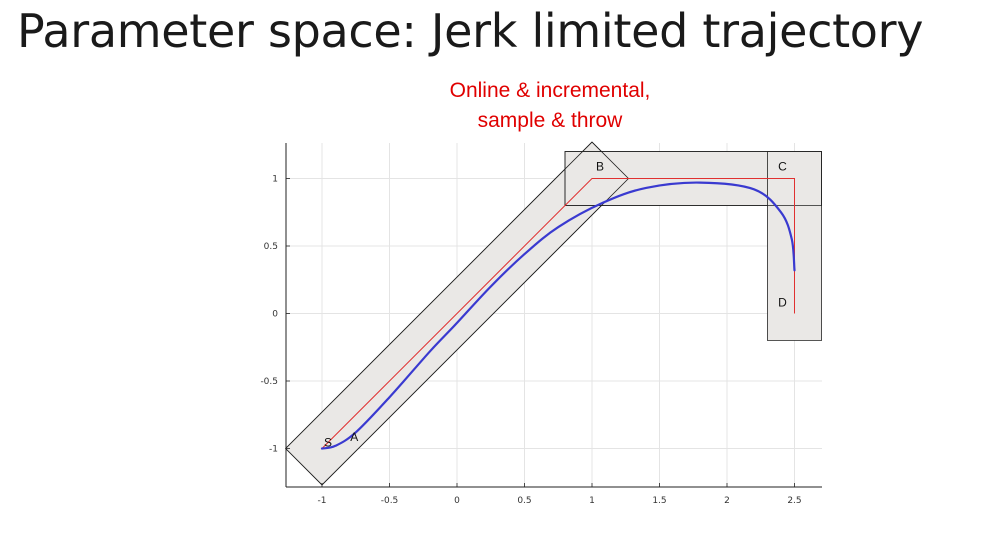 The height and width of the screenshot is (546, 987). I want to click on point-label-d: D, so click(782, 303).